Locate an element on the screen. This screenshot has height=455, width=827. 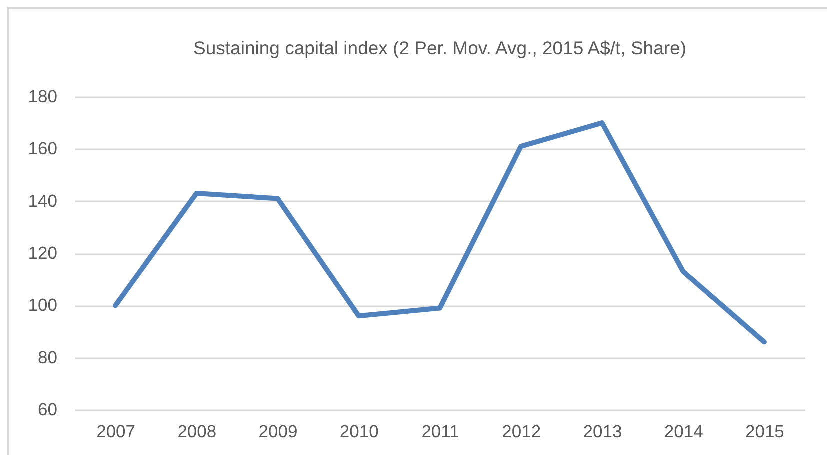
x-tick-label: 2010 is located at coordinates (360, 432).